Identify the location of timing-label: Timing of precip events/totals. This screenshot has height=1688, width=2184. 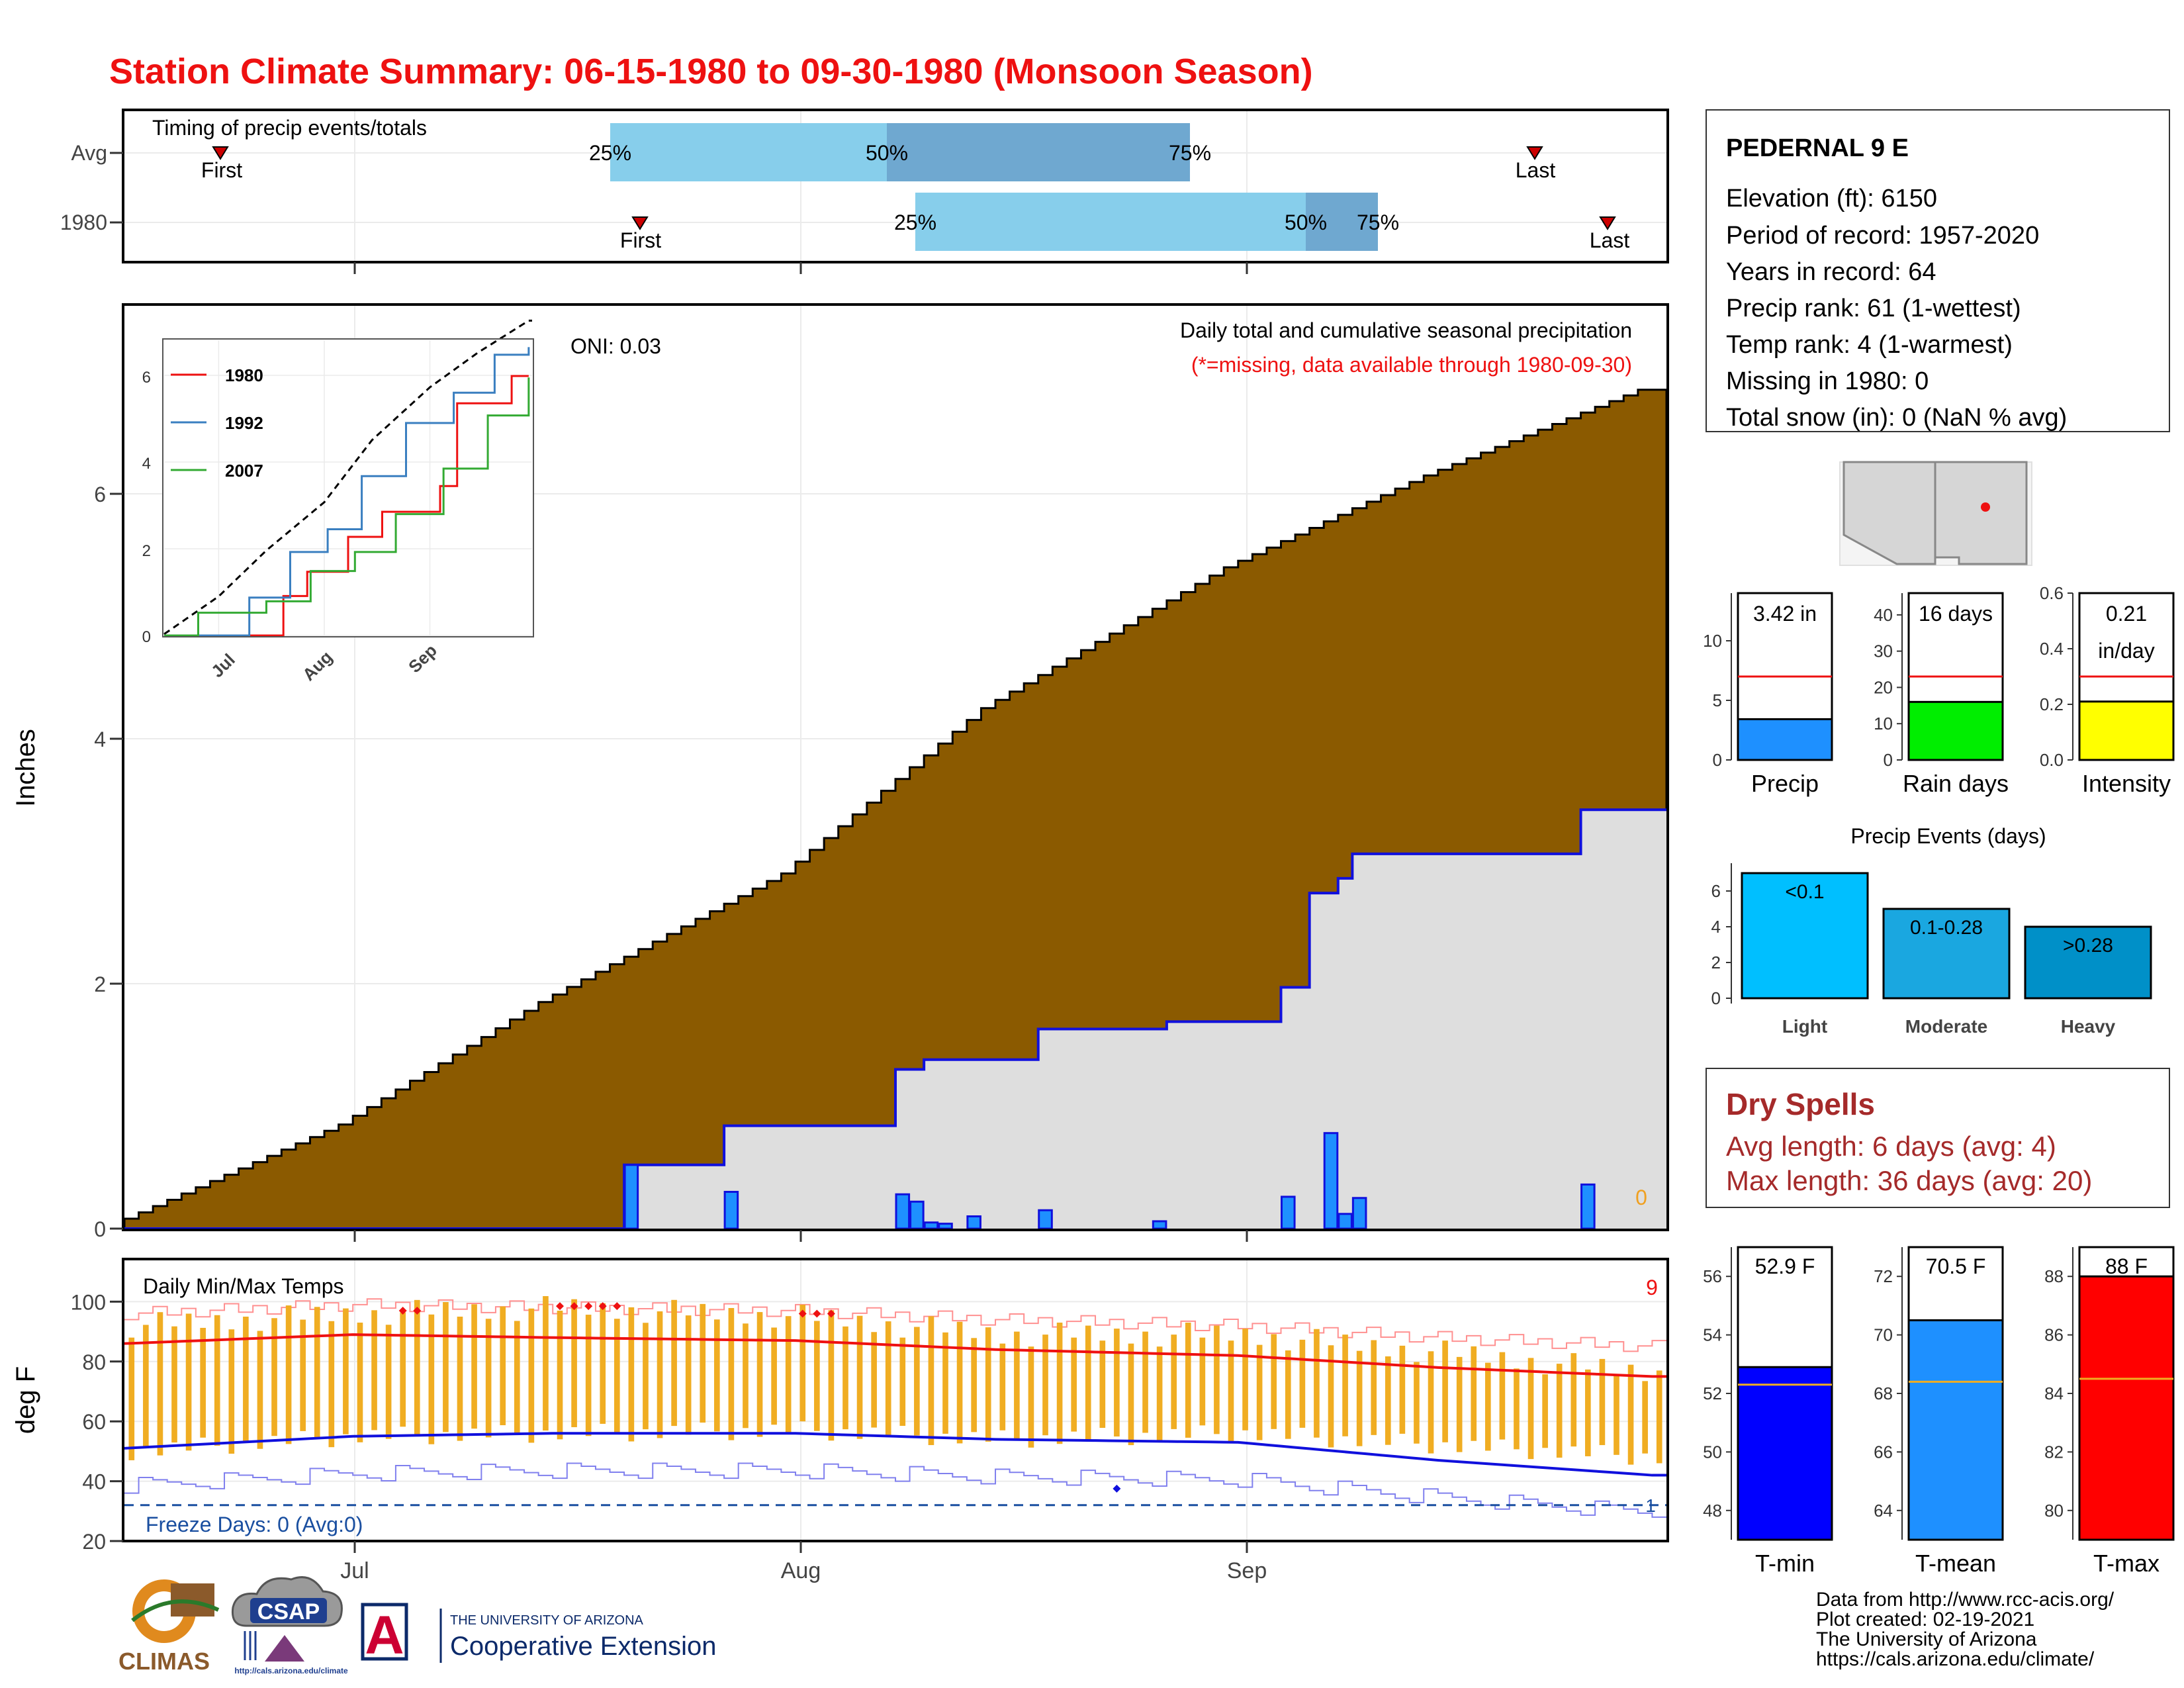
(289, 128).